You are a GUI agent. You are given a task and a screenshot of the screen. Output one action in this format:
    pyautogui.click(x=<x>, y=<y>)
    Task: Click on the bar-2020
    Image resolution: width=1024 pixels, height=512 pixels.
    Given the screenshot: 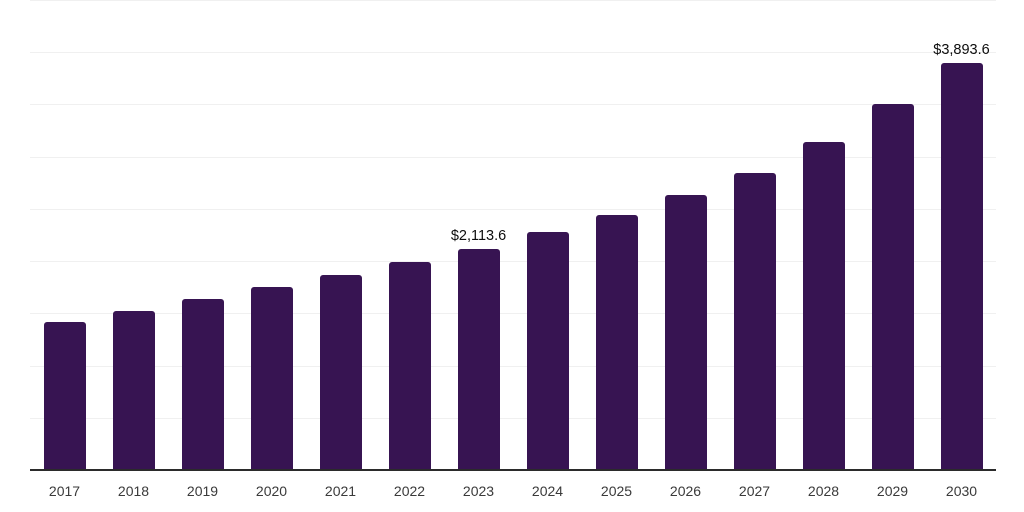 What is the action you would take?
    pyautogui.click(x=271, y=378)
    